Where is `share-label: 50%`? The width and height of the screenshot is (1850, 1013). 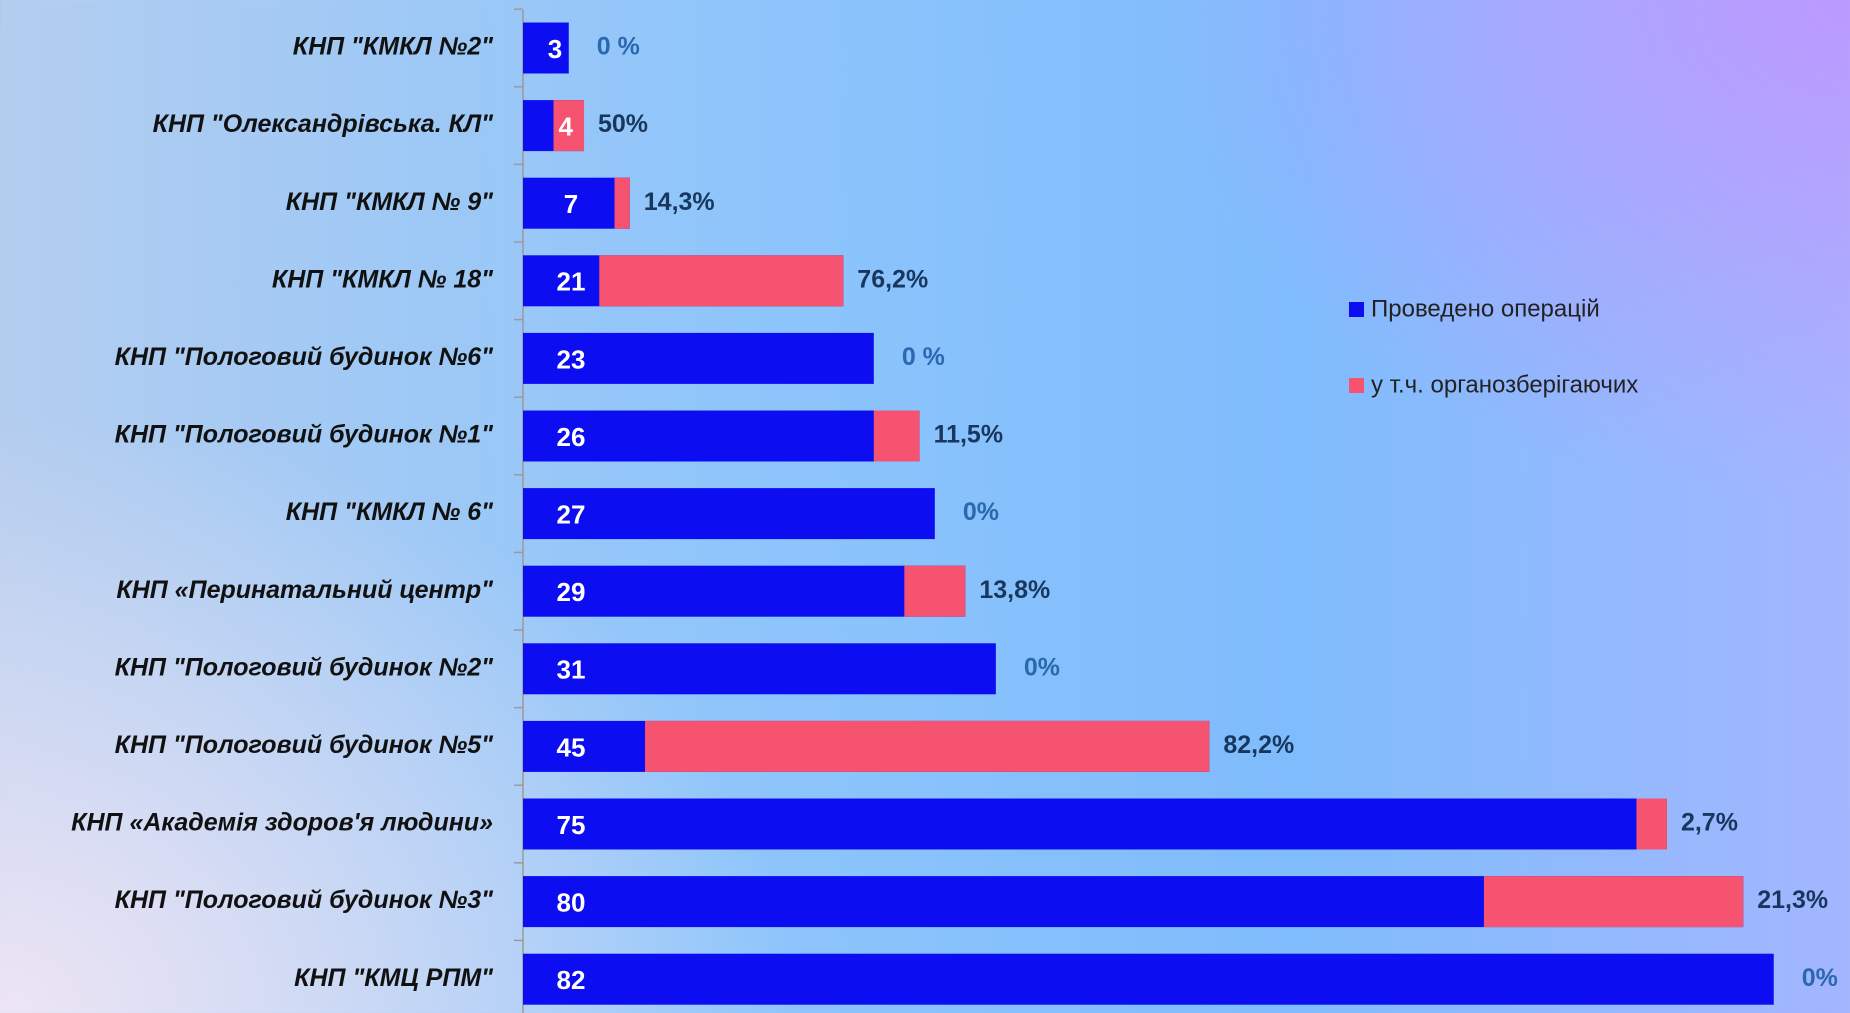 share-label: 50% is located at coordinates (623, 124).